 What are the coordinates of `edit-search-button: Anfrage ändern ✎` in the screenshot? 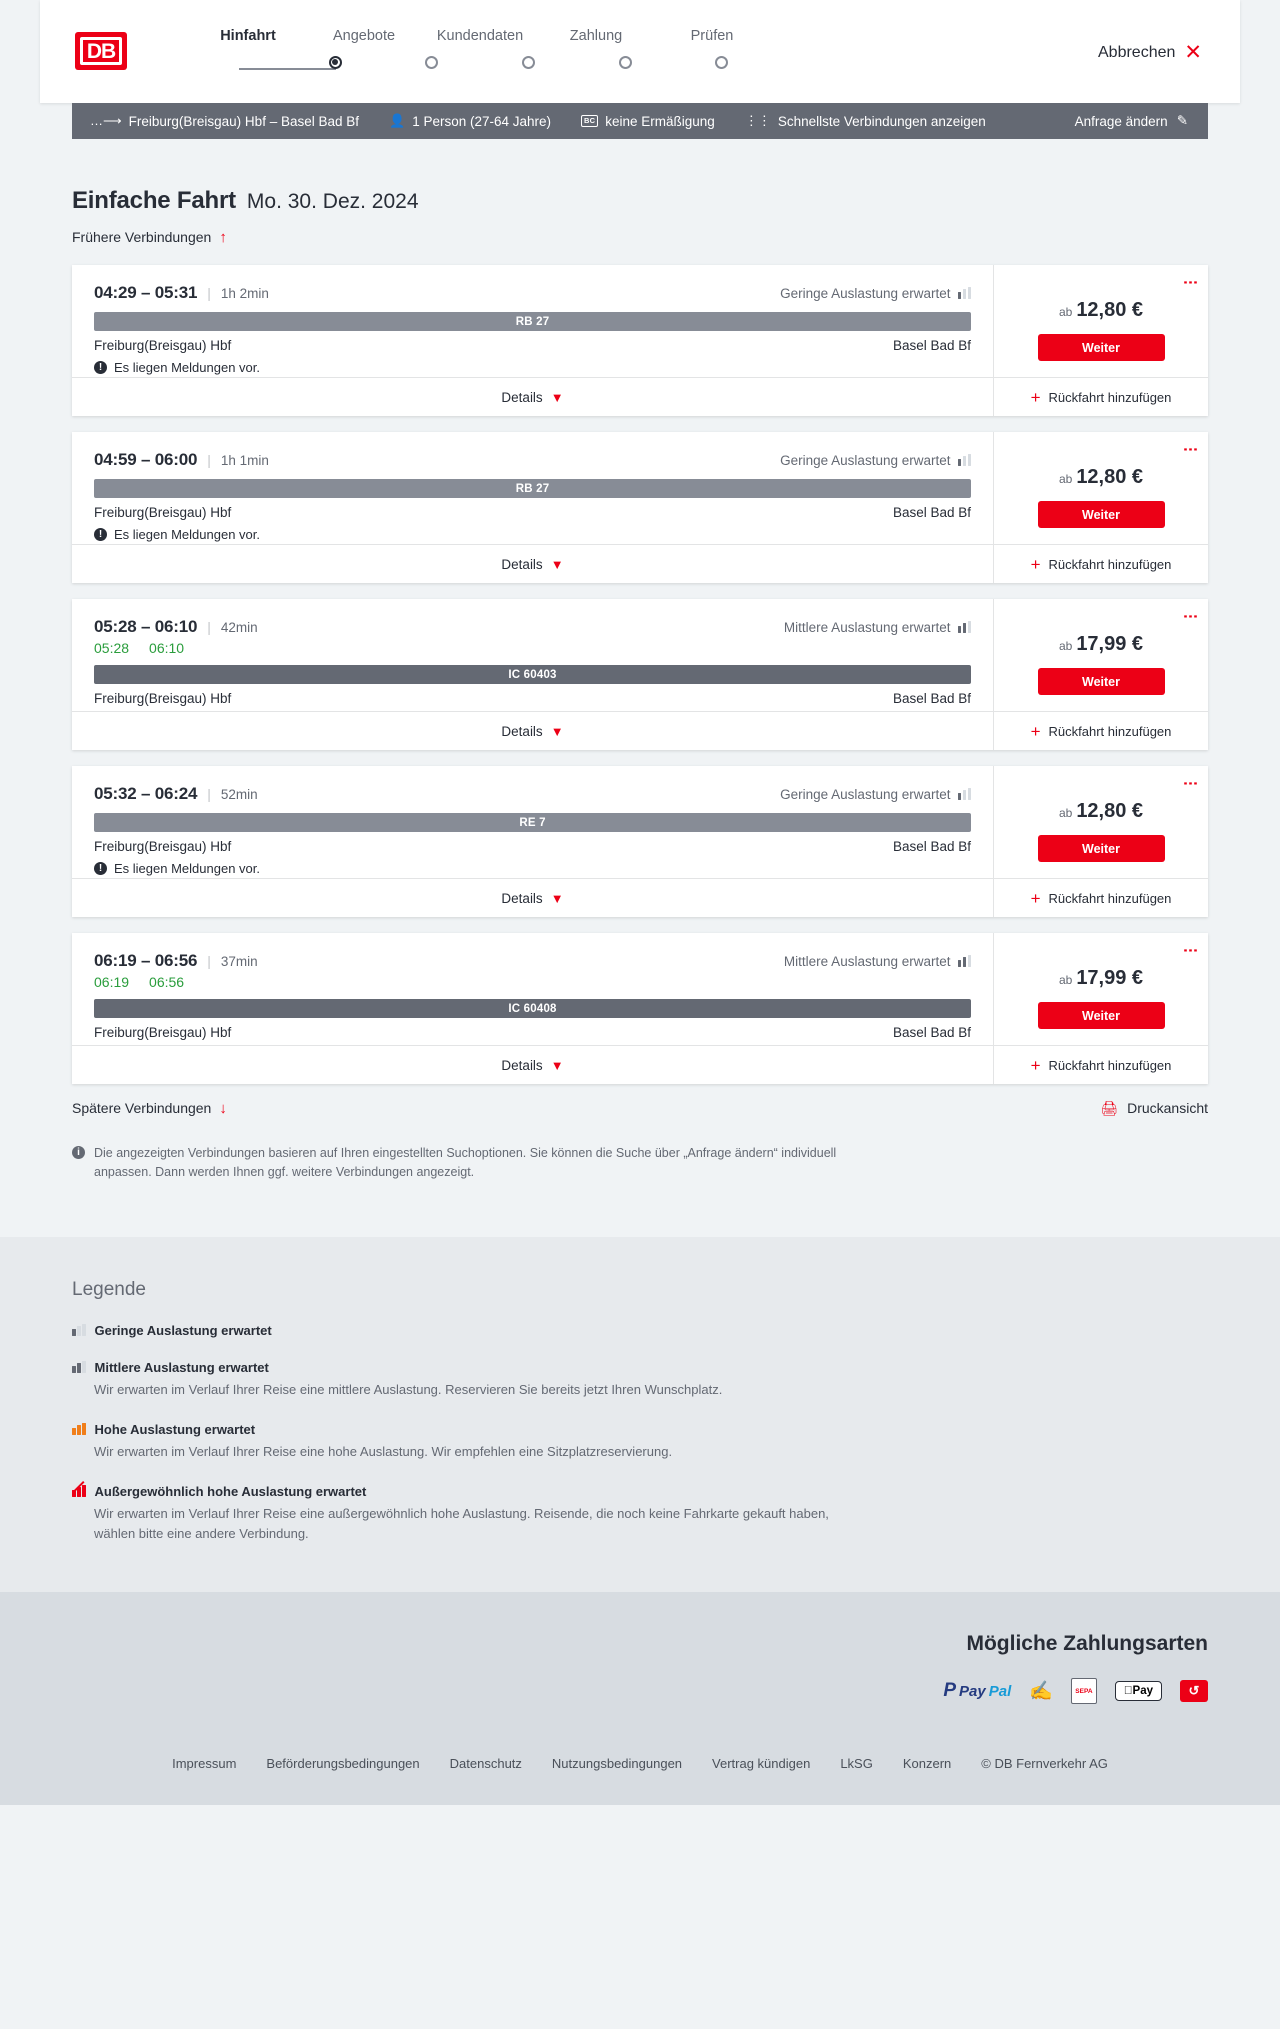 It's located at (1131, 121).